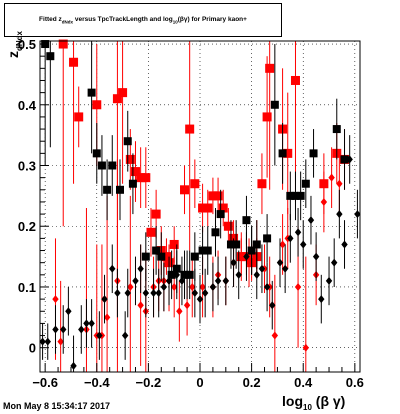 This screenshot has height=414, width=400. I want to click on x-tick-label: −0.4, so click(97, 382).